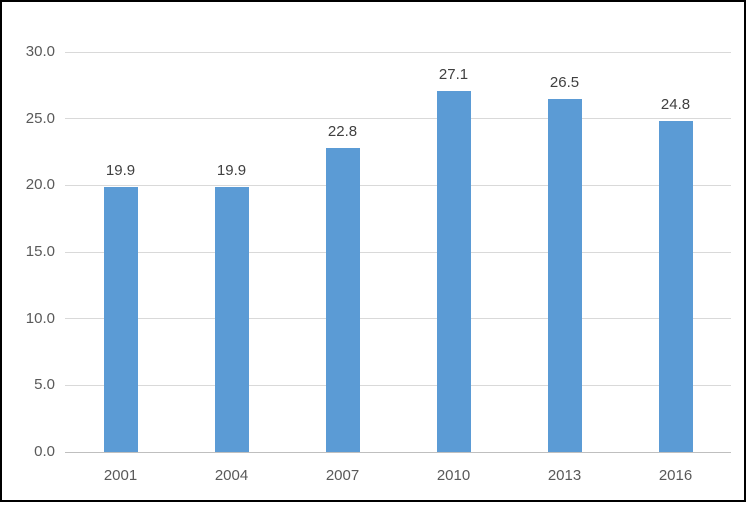  Describe the element at coordinates (231, 475) in the screenshot. I see `x-tick-label: 2004` at that location.